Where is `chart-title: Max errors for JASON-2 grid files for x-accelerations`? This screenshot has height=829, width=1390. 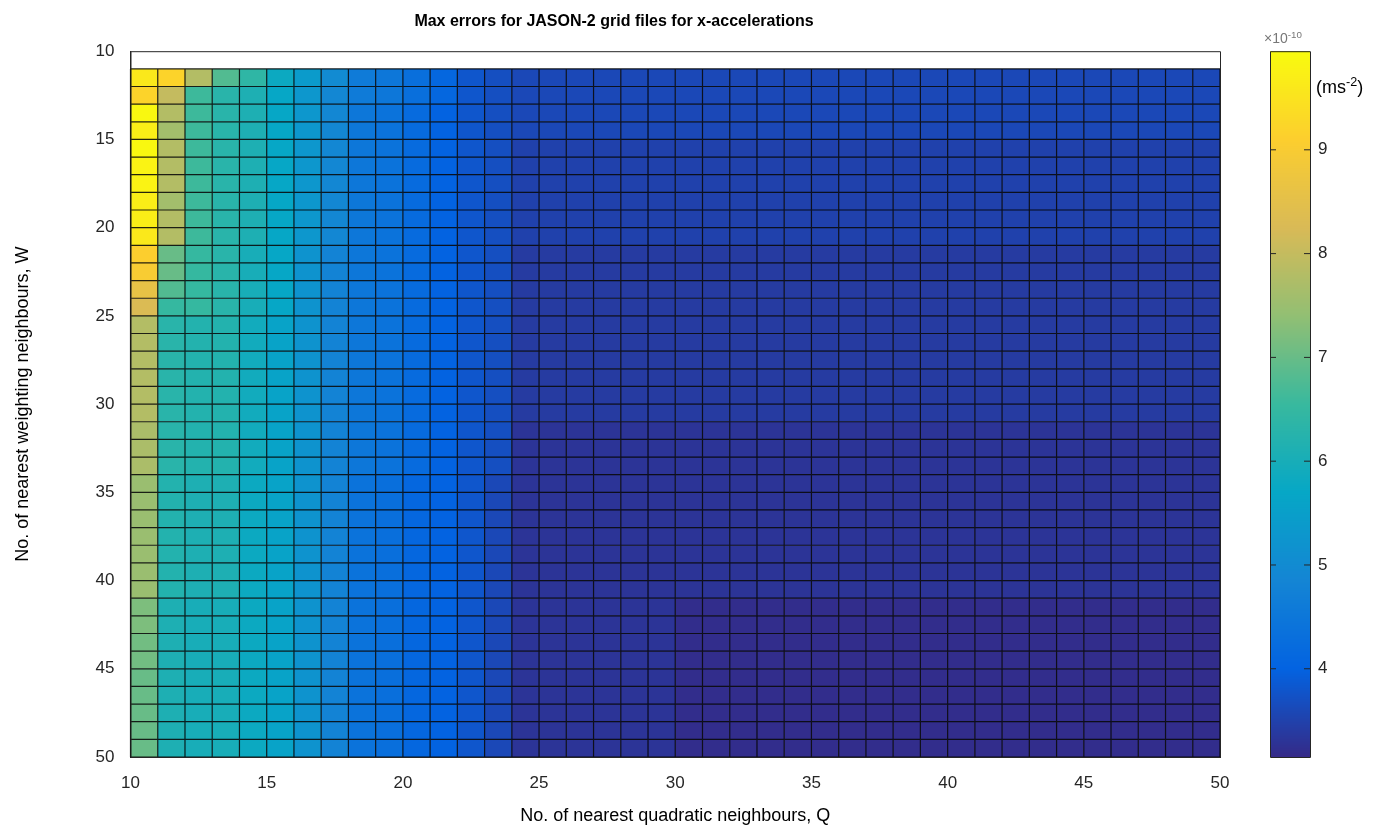 chart-title: Max errors for JASON-2 grid files for x-accelerations is located at coordinates (614, 21).